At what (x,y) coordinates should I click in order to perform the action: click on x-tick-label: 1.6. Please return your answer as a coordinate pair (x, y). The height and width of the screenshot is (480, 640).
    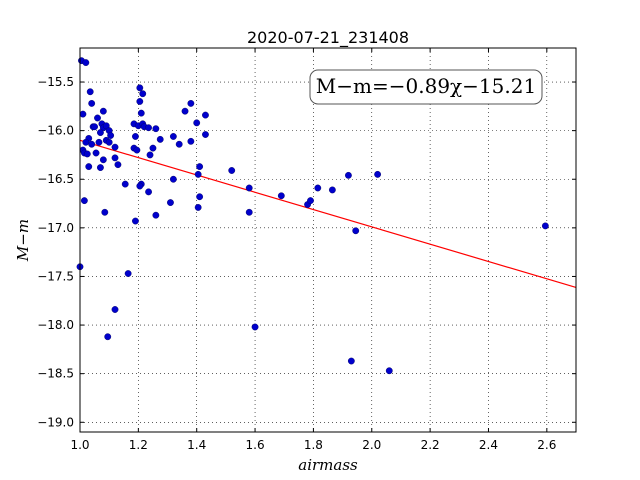
    Looking at the image, I should click on (255, 445).